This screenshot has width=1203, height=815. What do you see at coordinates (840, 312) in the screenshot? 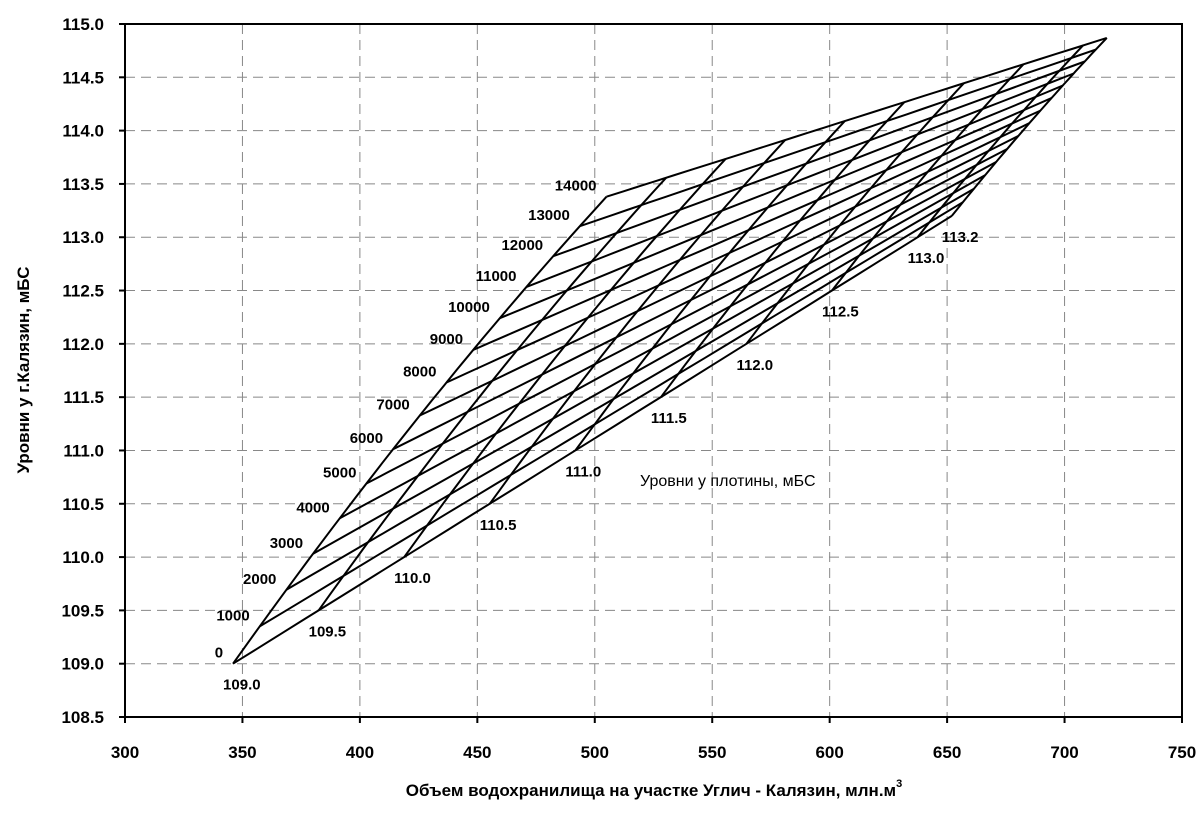
I see `dam-level-label: 112.5` at bounding box center [840, 312].